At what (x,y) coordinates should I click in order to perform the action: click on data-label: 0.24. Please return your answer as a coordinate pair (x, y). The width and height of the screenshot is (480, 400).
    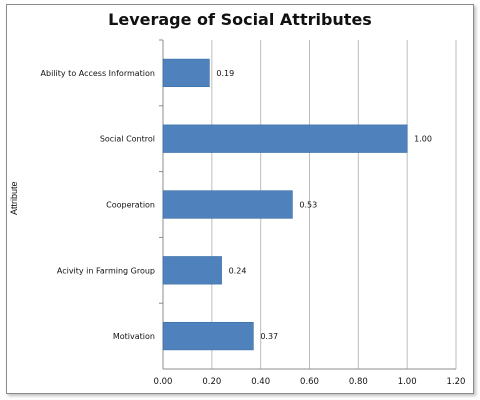
    Looking at the image, I should click on (238, 270).